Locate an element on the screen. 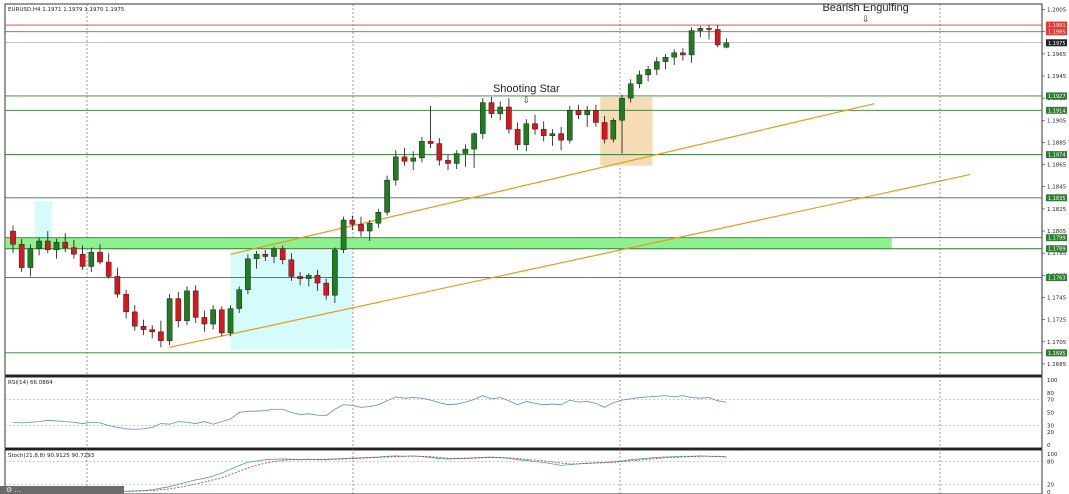 The image size is (1069, 494). price-tick-label: 1.1905 is located at coordinates (1057, 121).